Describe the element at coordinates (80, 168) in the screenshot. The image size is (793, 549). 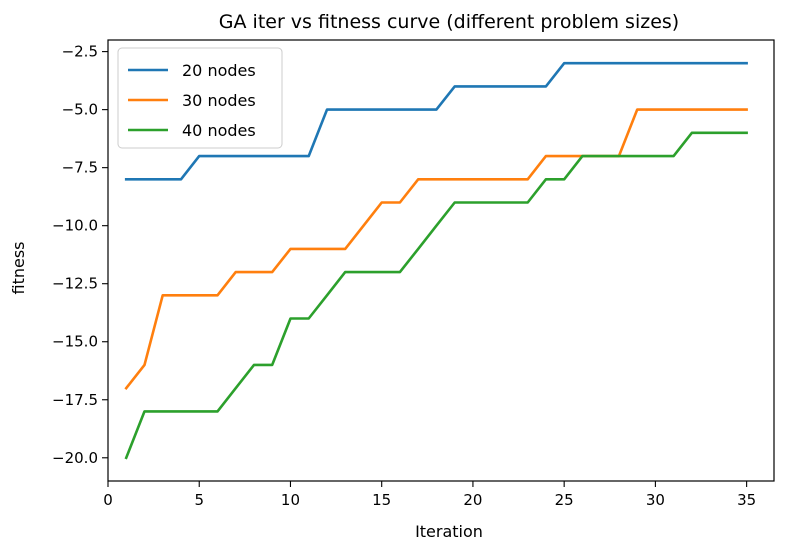
I see `y-tick-label: −7.5` at that location.